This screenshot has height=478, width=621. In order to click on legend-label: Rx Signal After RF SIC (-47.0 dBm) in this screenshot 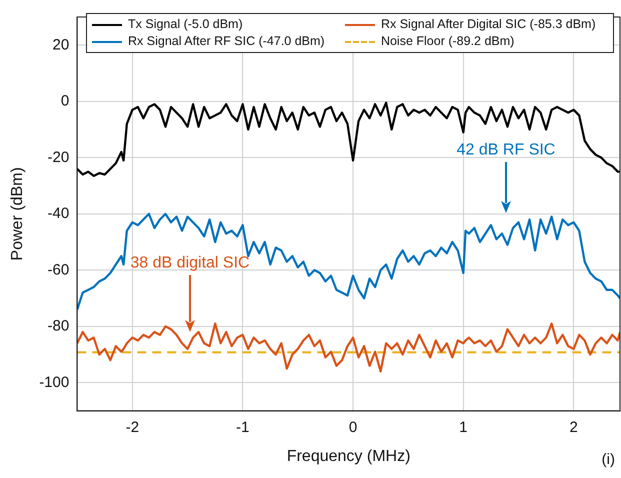, I will do `click(226, 41)`.